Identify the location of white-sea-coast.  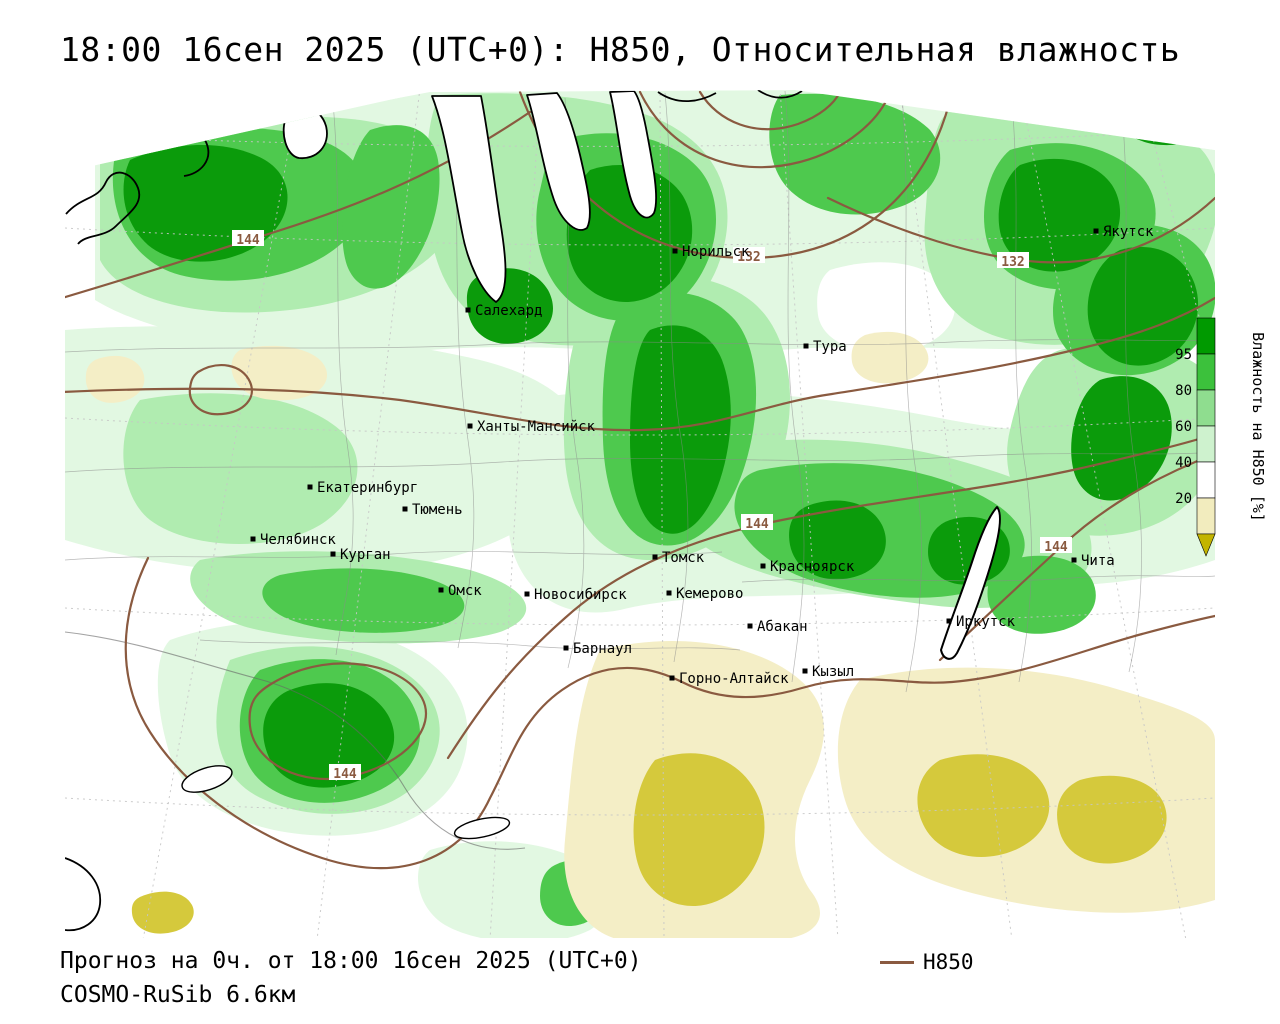
(103, 208).